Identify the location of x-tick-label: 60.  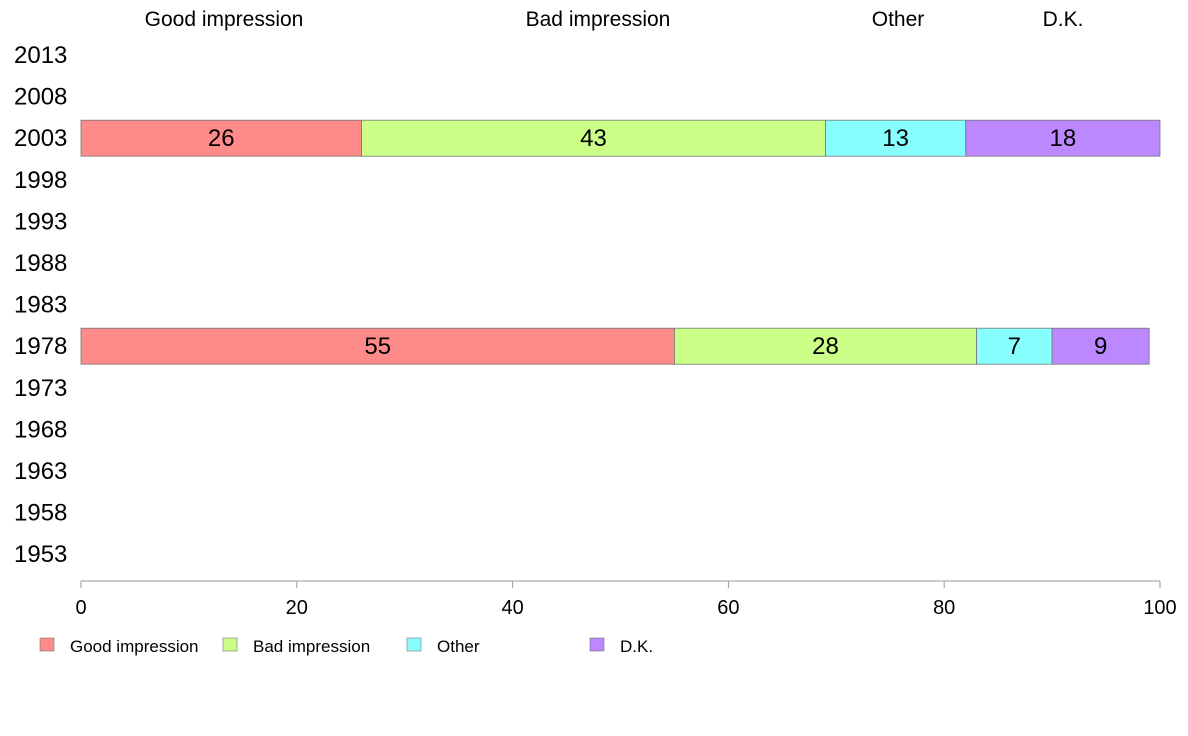
(728, 608).